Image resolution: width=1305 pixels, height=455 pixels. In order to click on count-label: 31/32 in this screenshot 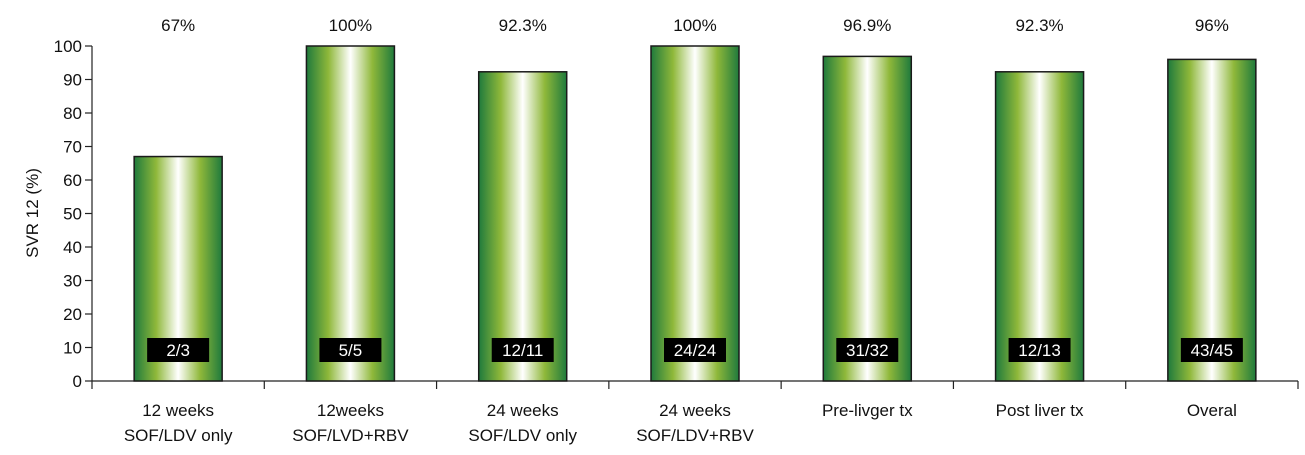, I will do `click(867, 350)`.